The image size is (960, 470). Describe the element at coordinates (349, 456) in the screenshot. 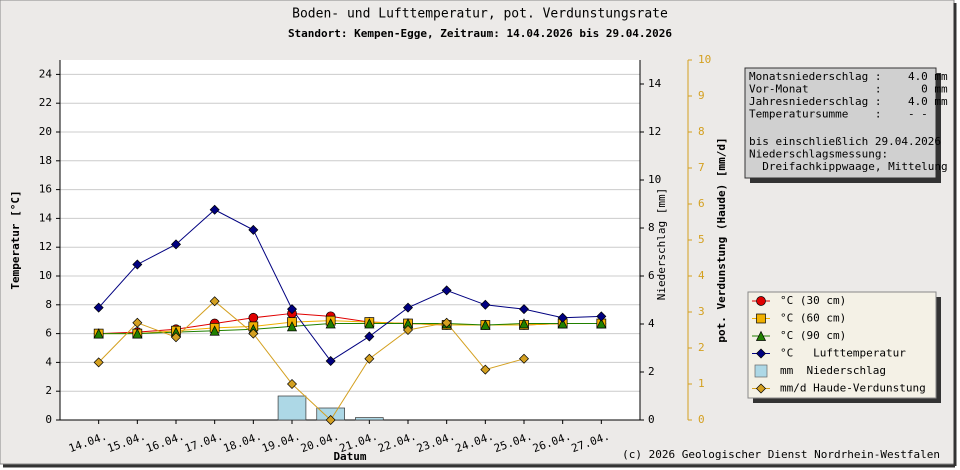

I see `x-axis-title: Datum` at that location.